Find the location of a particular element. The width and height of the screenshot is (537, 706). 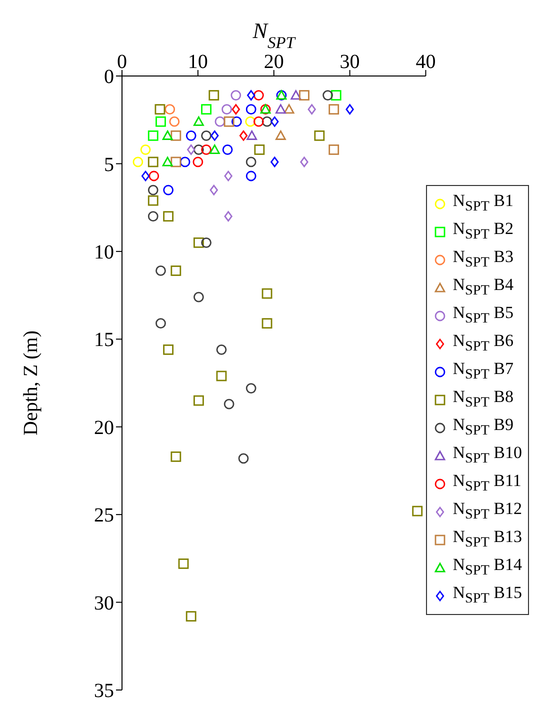

legend-label: N$_{SPT}$ B15 is located at coordinates (487, 595).